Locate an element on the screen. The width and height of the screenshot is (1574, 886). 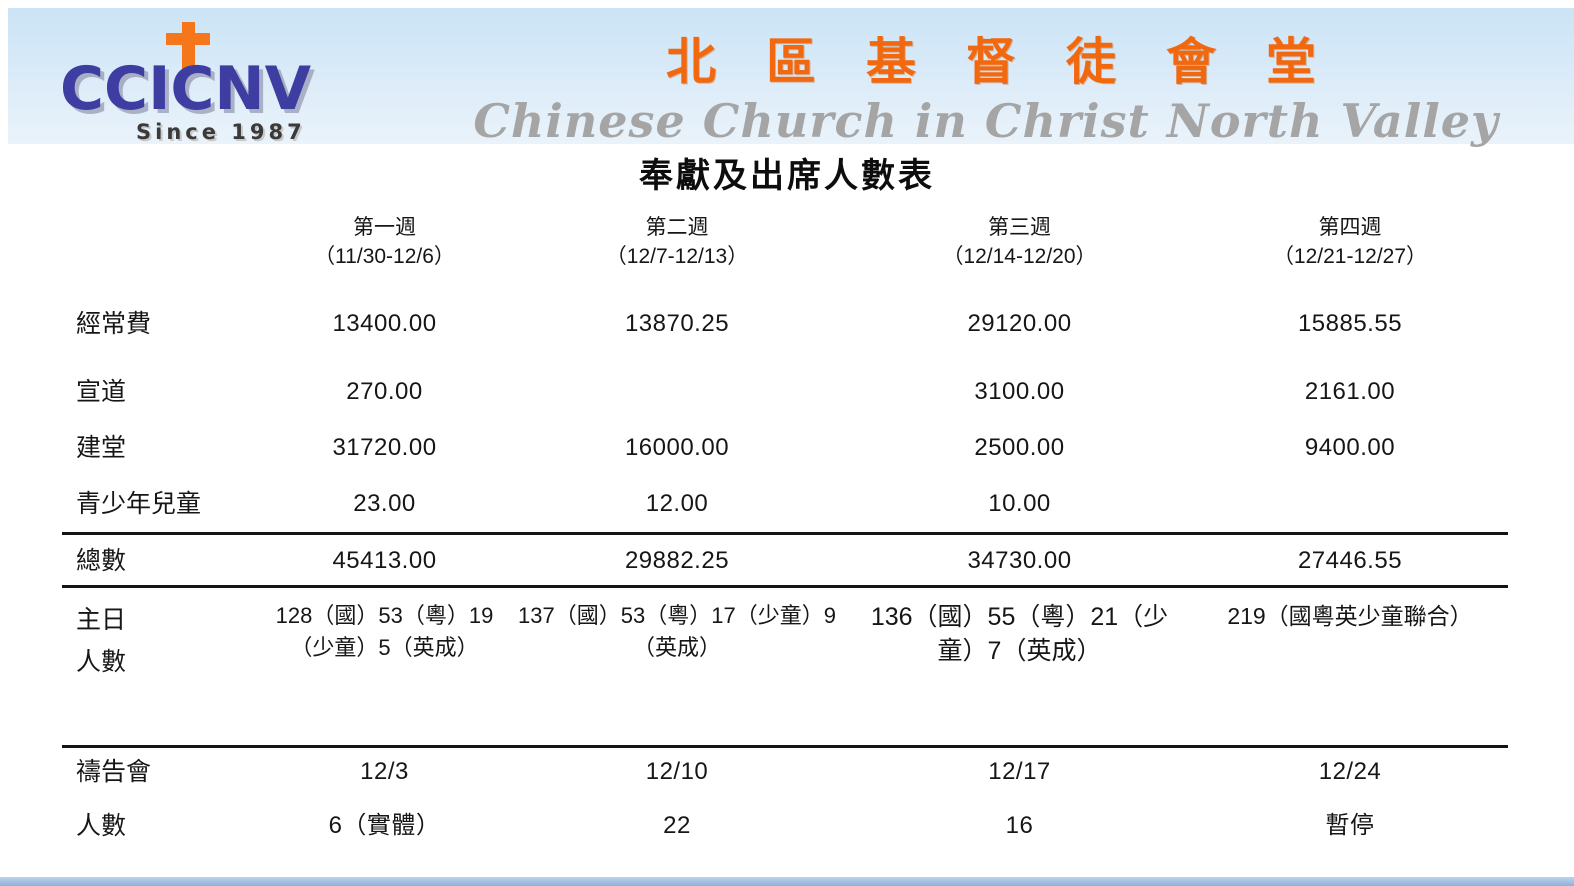
prayer-attendance-row: 人數 6（實體） 22 16 暫停 is located at coordinates (785, 834).